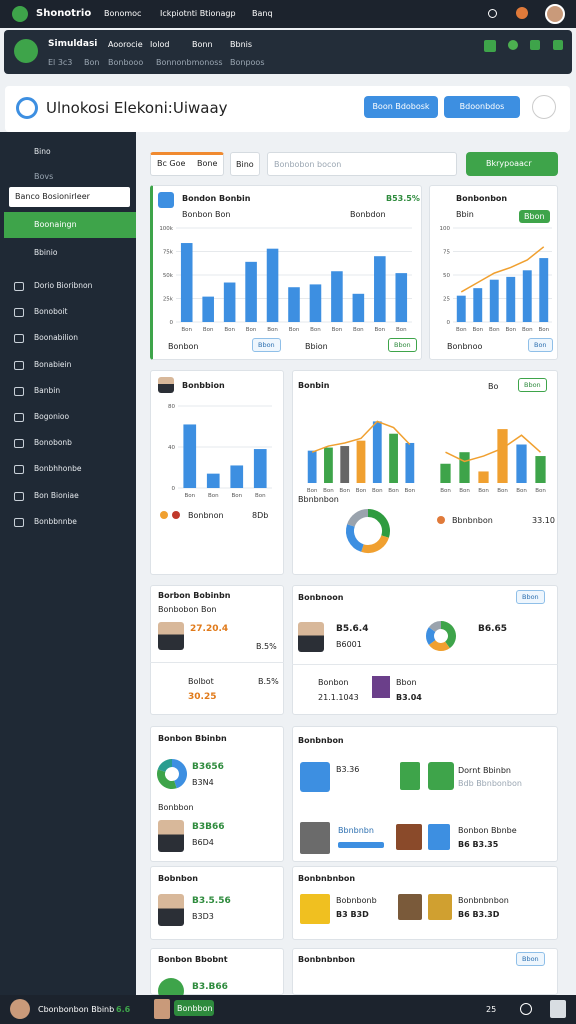 The width and height of the screenshot is (576, 1024). What do you see at coordinates (209, 629) in the screenshot?
I see `value: 27.20.4` at bounding box center [209, 629].